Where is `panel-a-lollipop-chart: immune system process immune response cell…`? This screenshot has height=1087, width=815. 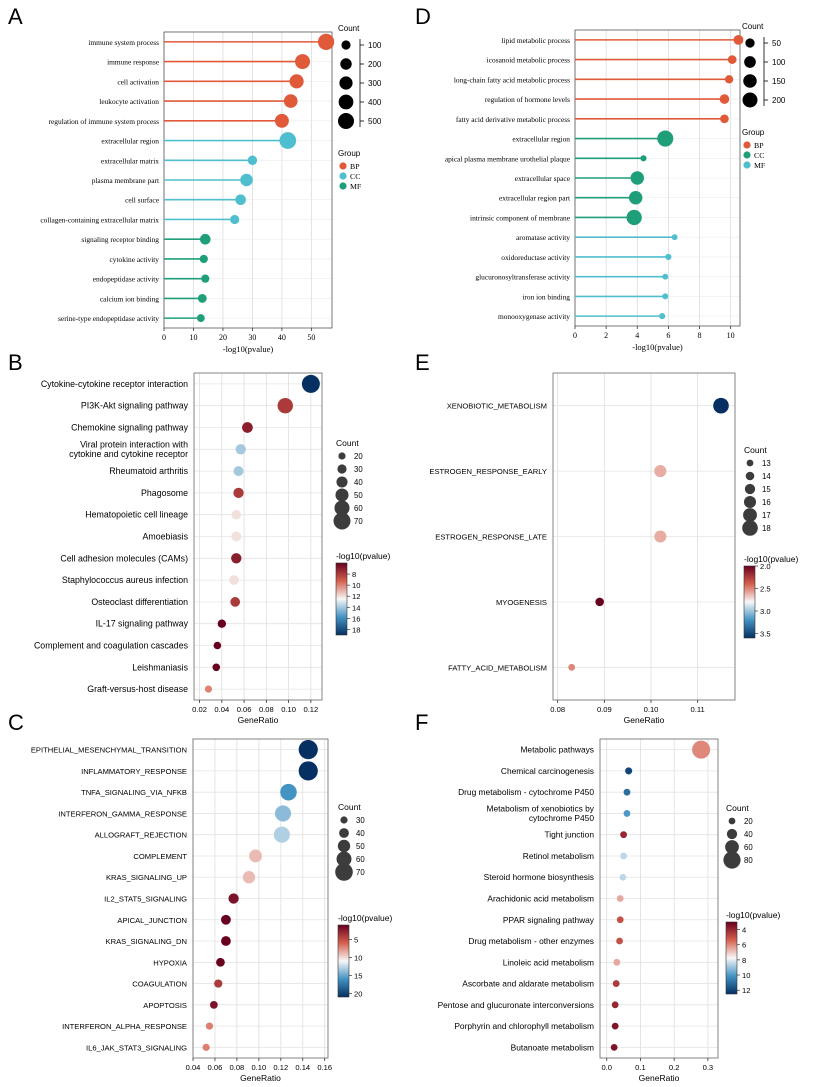
panel-a-lollipop-chart: immune system process immune response cell… is located at coordinates (211, 189).